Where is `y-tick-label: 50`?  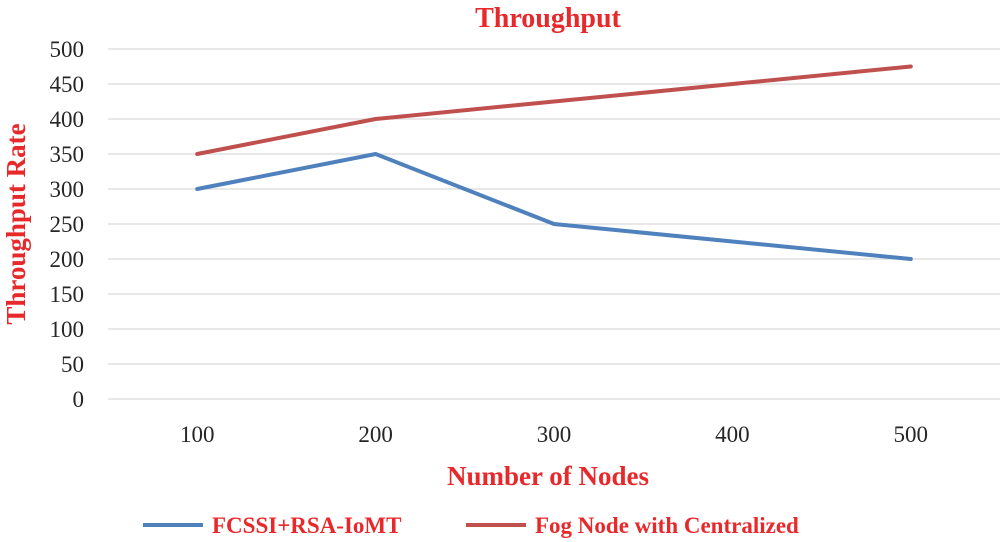 y-tick-label: 50 is located at coordinates (72, 364).